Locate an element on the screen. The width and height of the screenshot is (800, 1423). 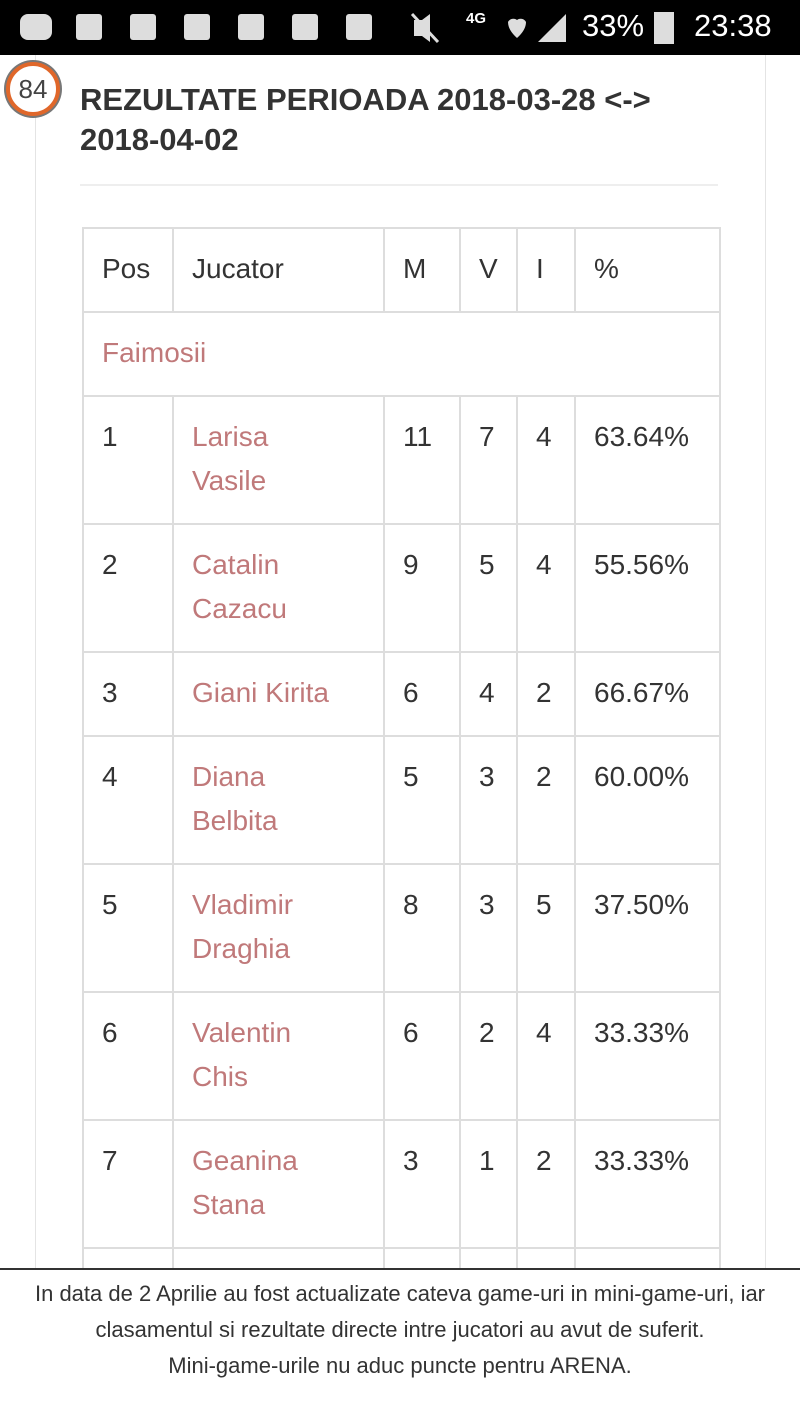
player-row: 6 Valentin Chis 6 2 4 33.33% is located at coordinates (401, 1056).